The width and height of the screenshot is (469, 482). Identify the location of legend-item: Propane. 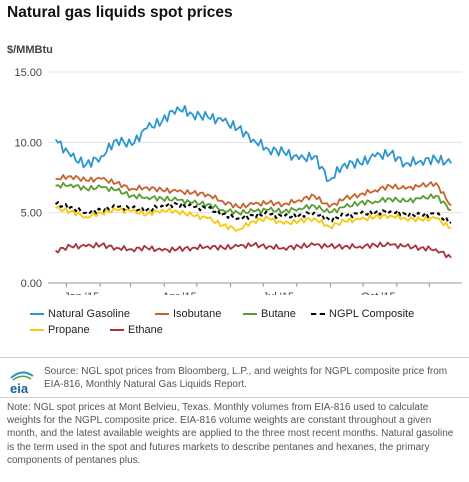
(60, 330).